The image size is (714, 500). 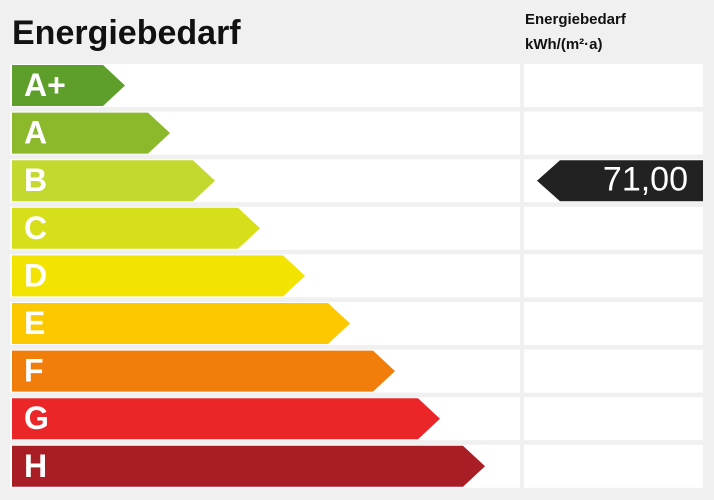 What do you see at coordinates (35, 466) in the screenshot?
I see `class-label: H` at bounding box center [35, 466].